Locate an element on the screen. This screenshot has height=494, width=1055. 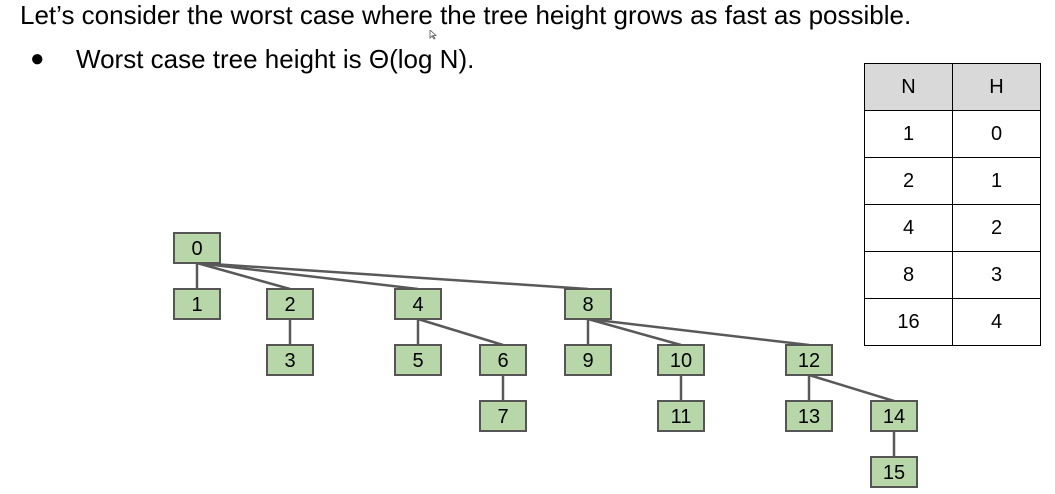
tree-node-2: 2 is located at coordinates (290, 304).